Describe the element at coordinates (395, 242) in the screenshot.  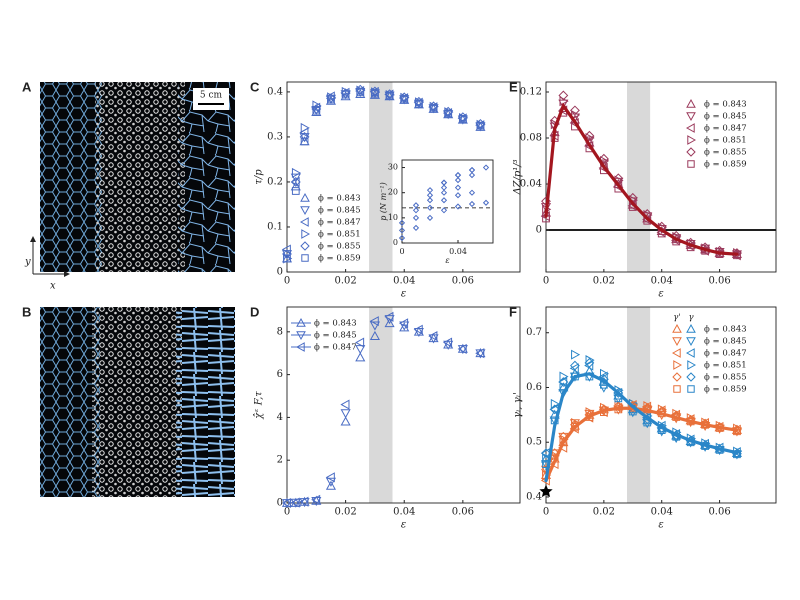
I see `y-tick-label: 0` at that location.